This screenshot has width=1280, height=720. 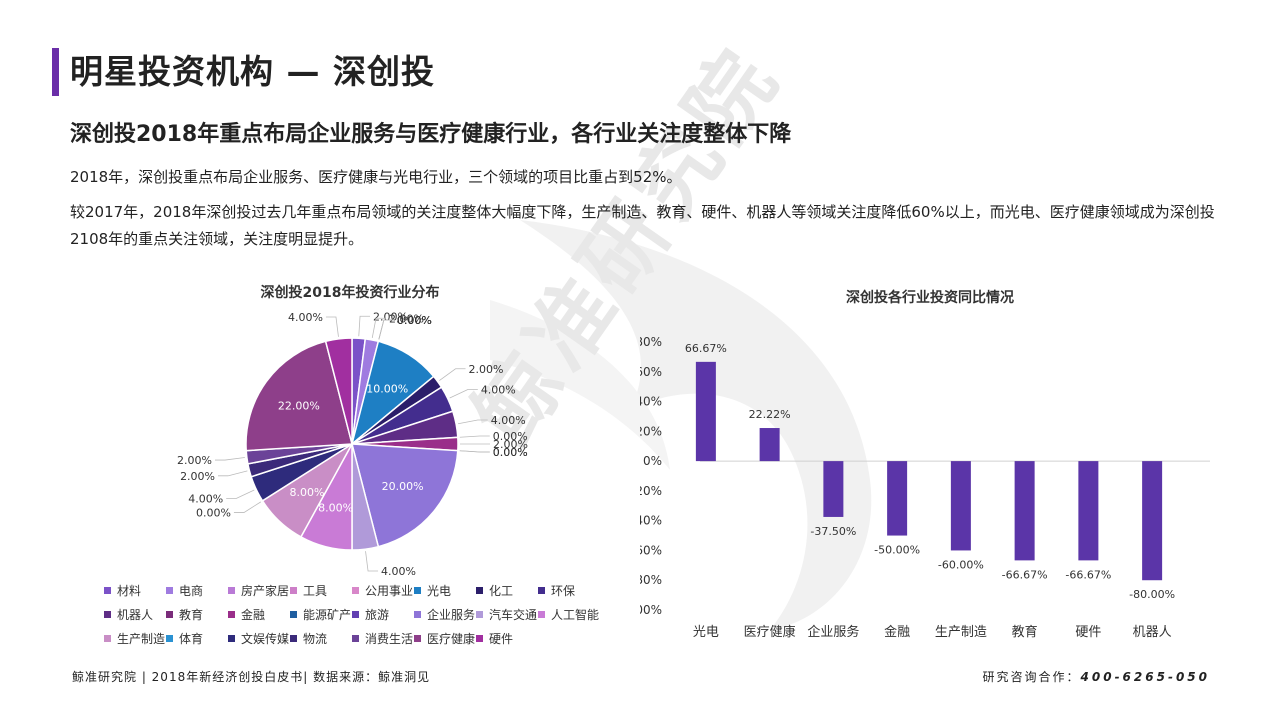 I want to click on legend-label-4: 工具, so click(x=315, y=591).